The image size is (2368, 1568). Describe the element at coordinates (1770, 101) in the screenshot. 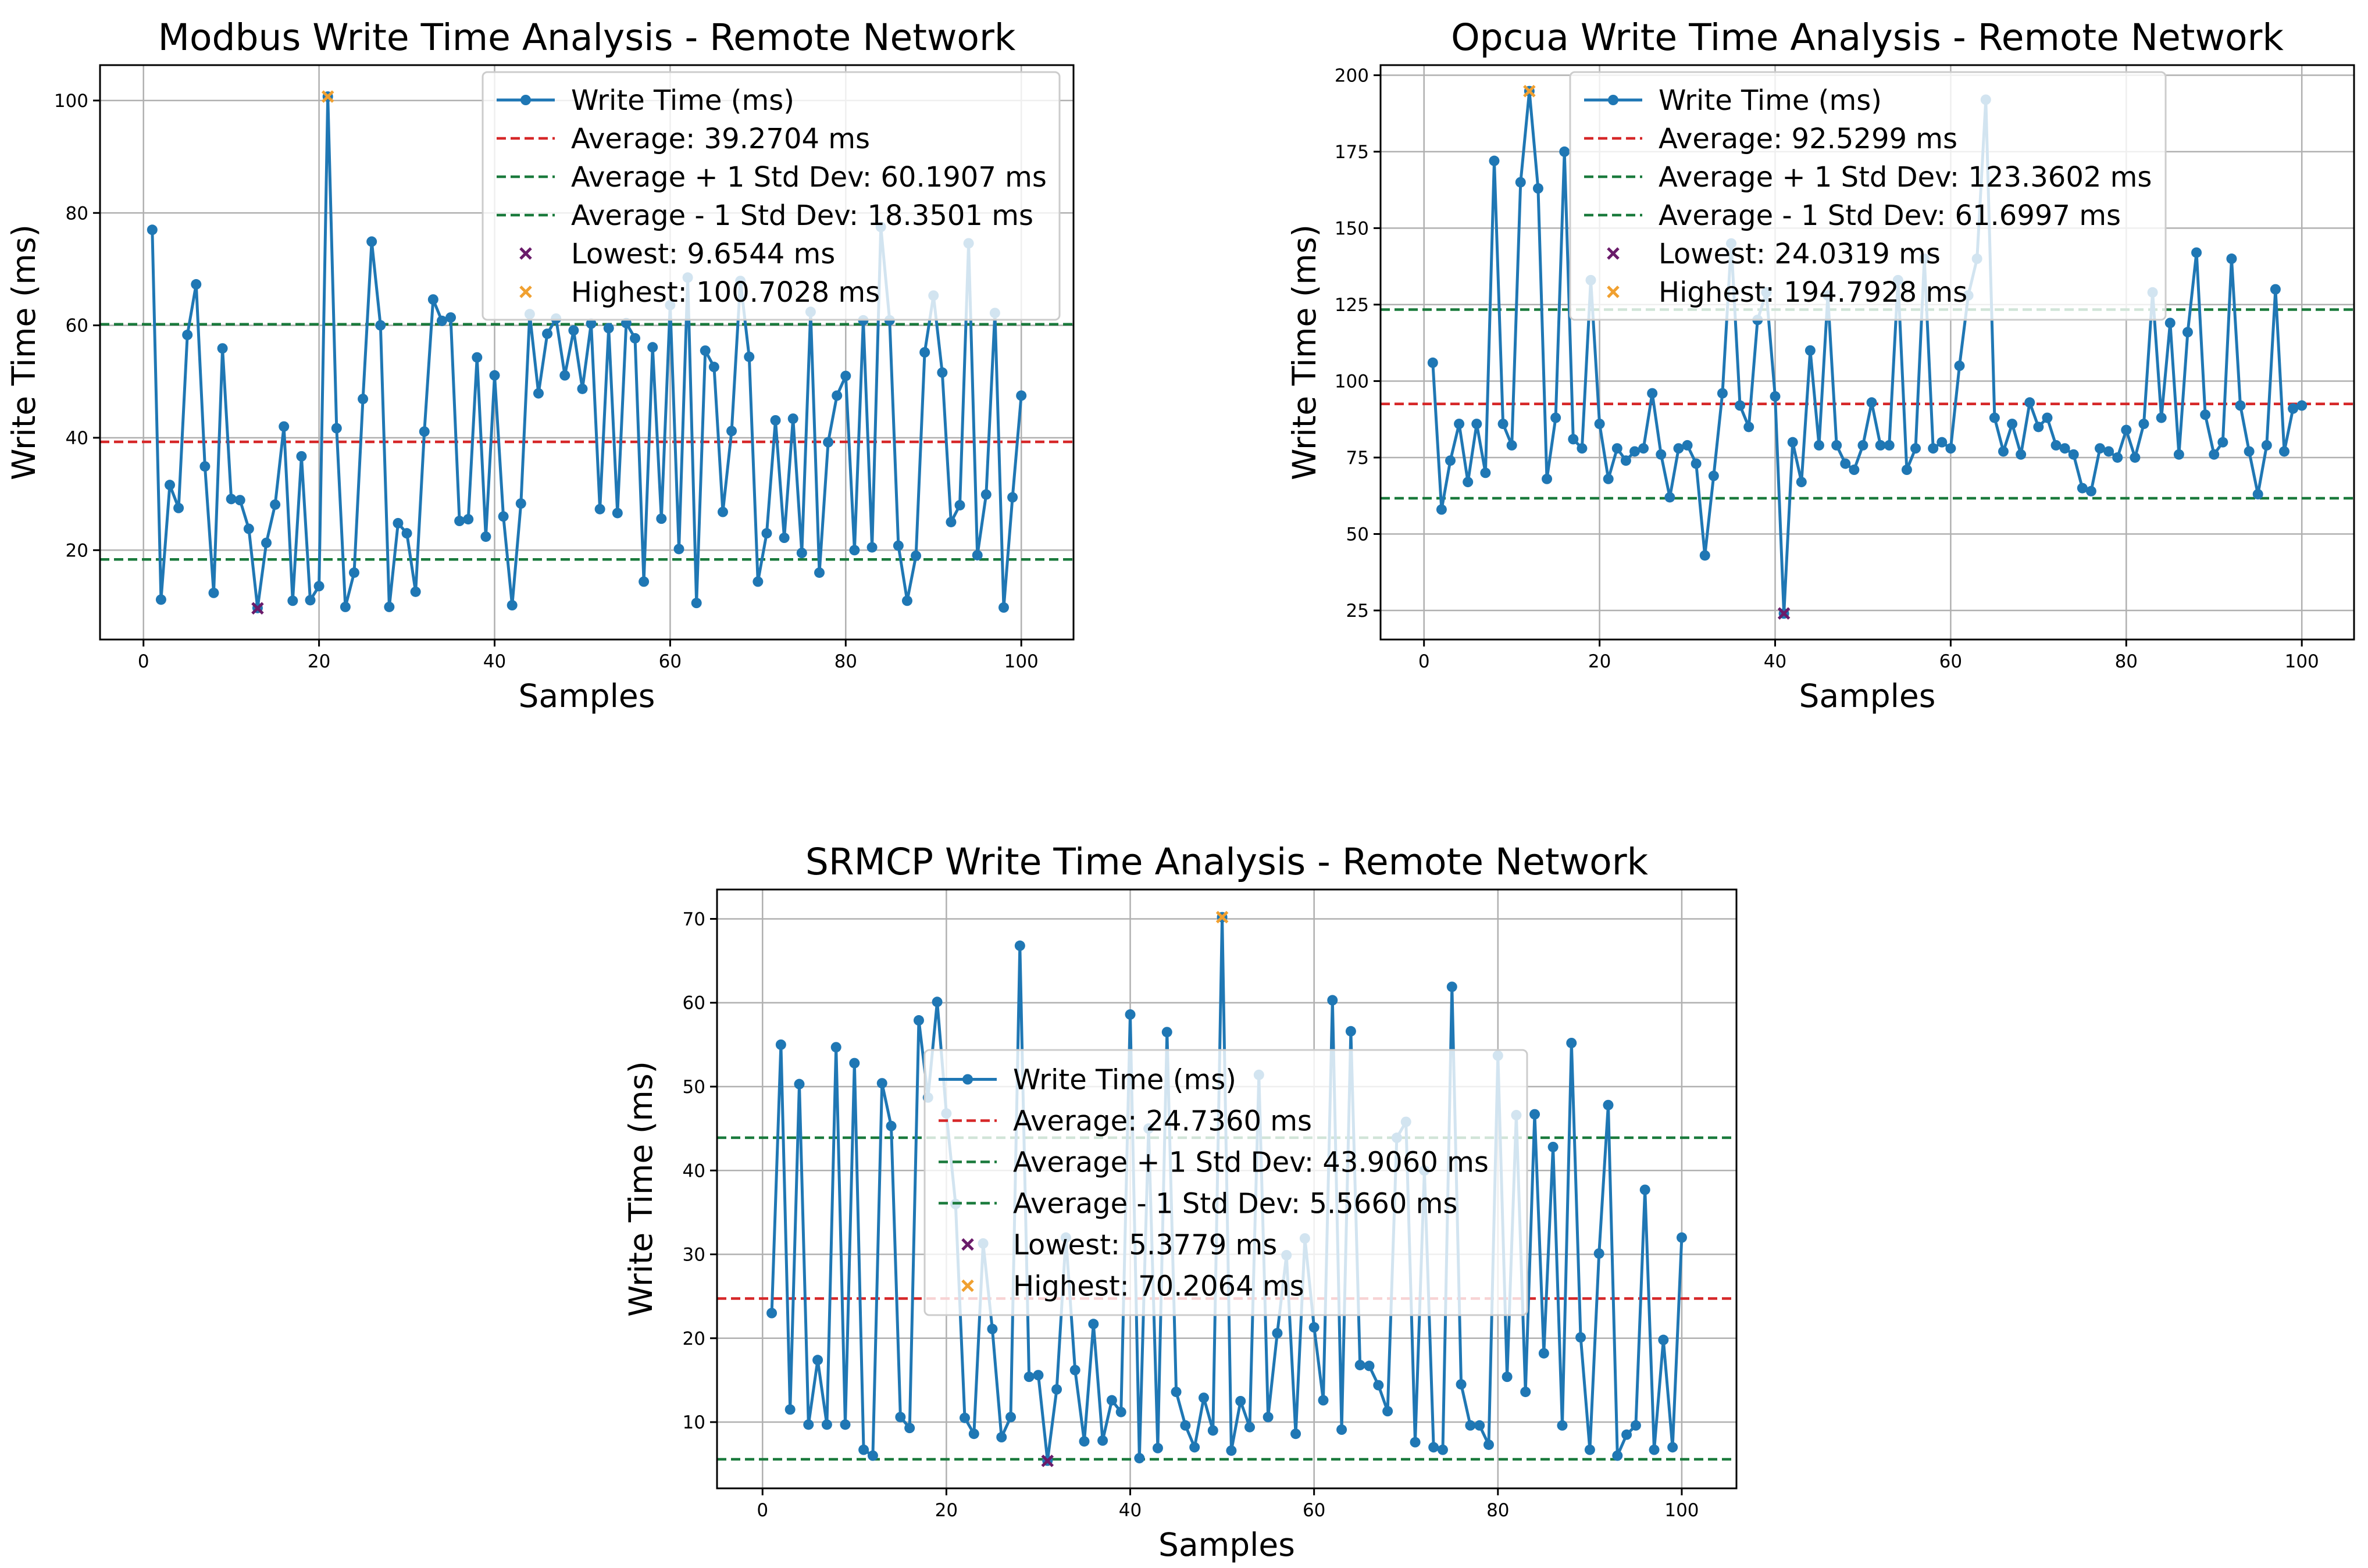

I see `legend-label-series: Write Time (ms)` at that location.